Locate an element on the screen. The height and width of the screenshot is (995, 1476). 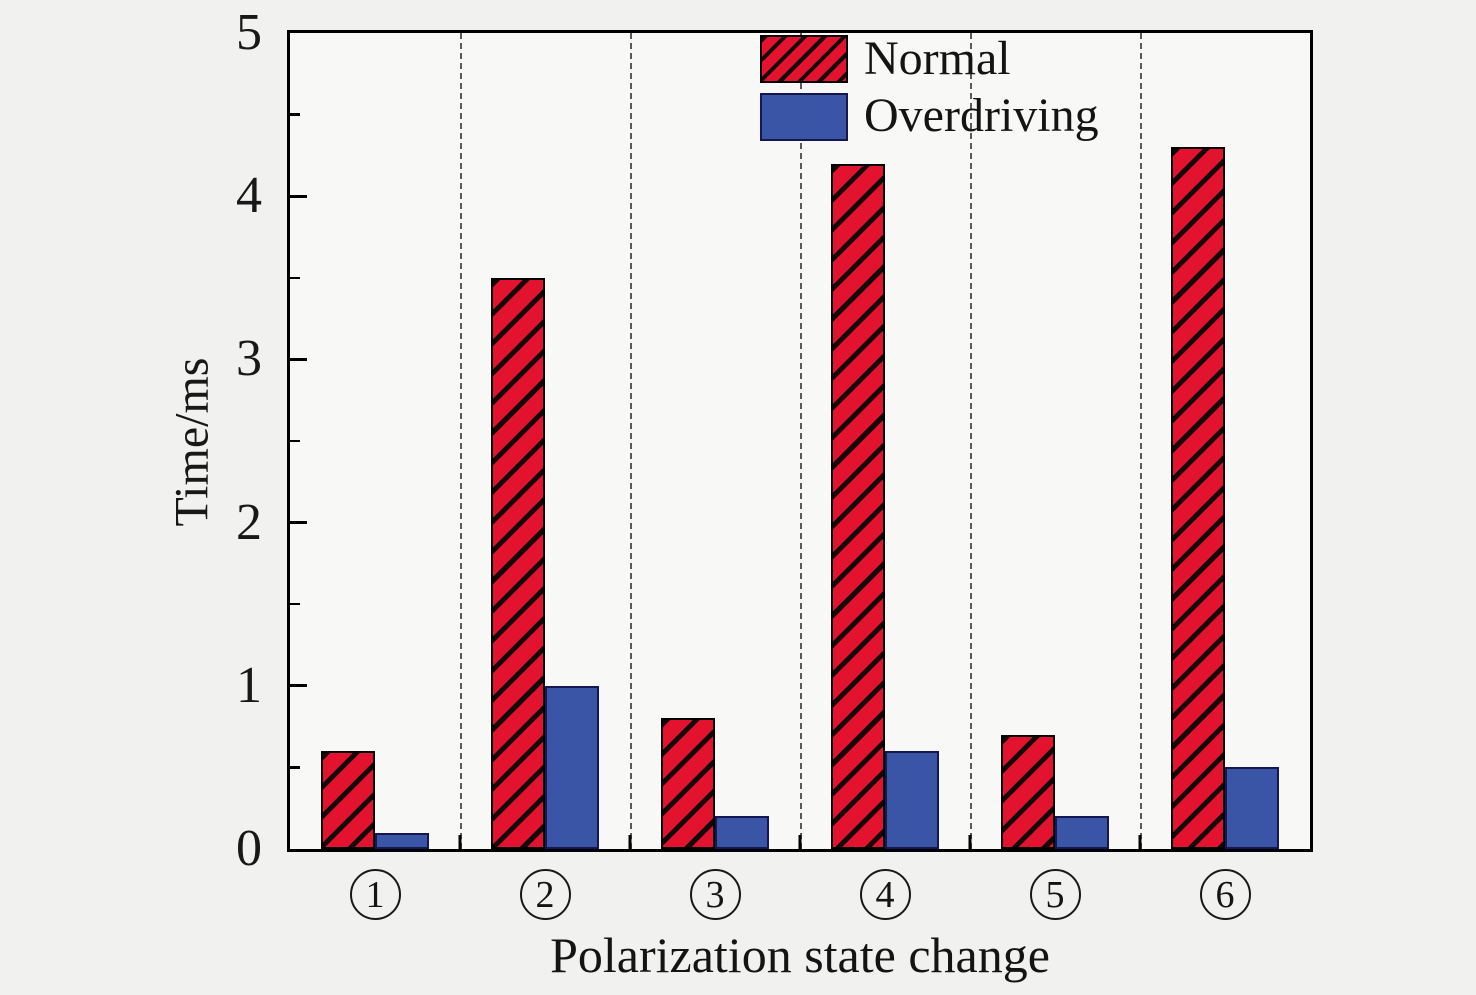
x-category-cell: 1 is located at coordinates (375, 894).